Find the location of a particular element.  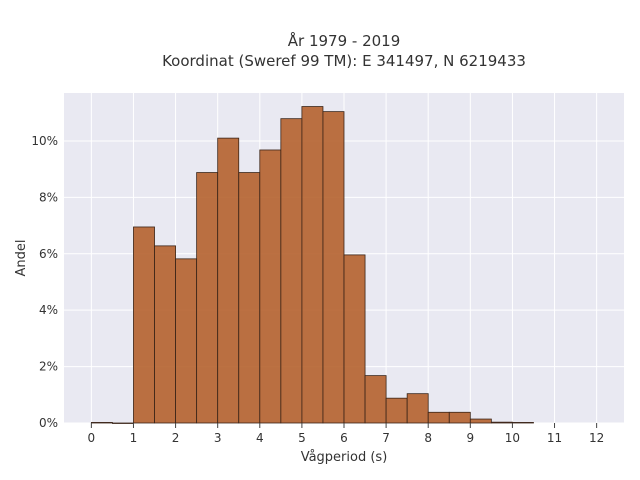

y-axis-label: Andel is located at coordinates (21, 258).